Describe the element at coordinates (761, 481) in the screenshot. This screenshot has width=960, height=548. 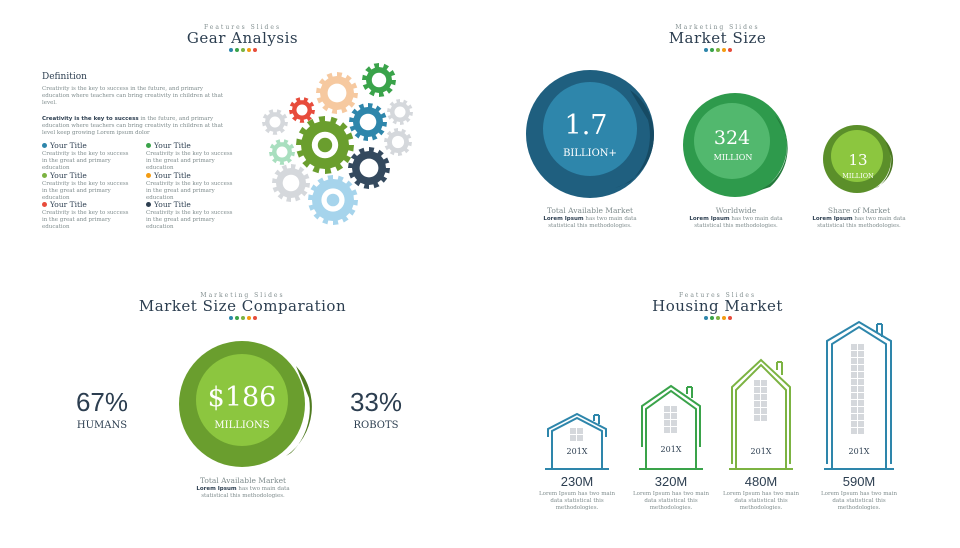
I see `house-value: 480M` at that location.